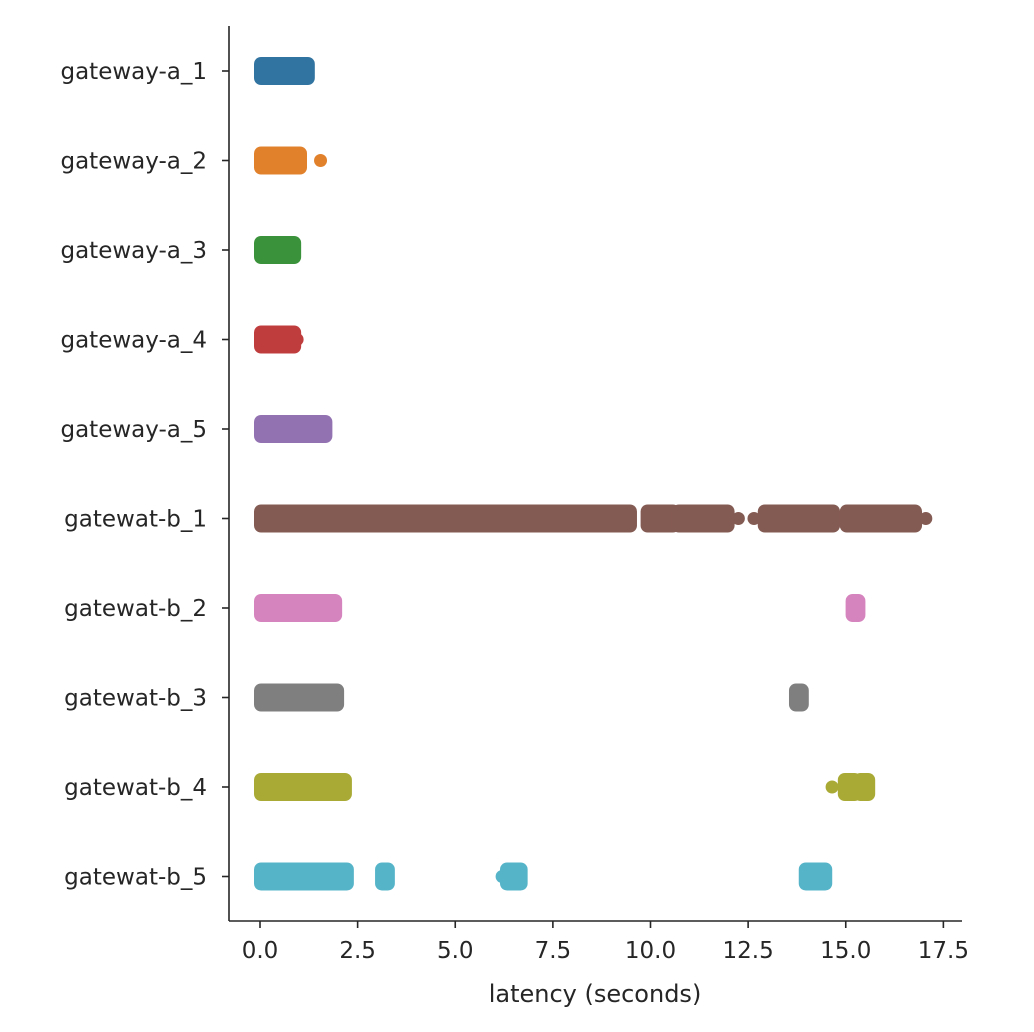 The height and width of the screenshot is (1032, 1034). What do you see at coordinates (595, 994) in the screenshot?
I see `x-axis-label: latency (seconds)` at bounding box center [595, 994].